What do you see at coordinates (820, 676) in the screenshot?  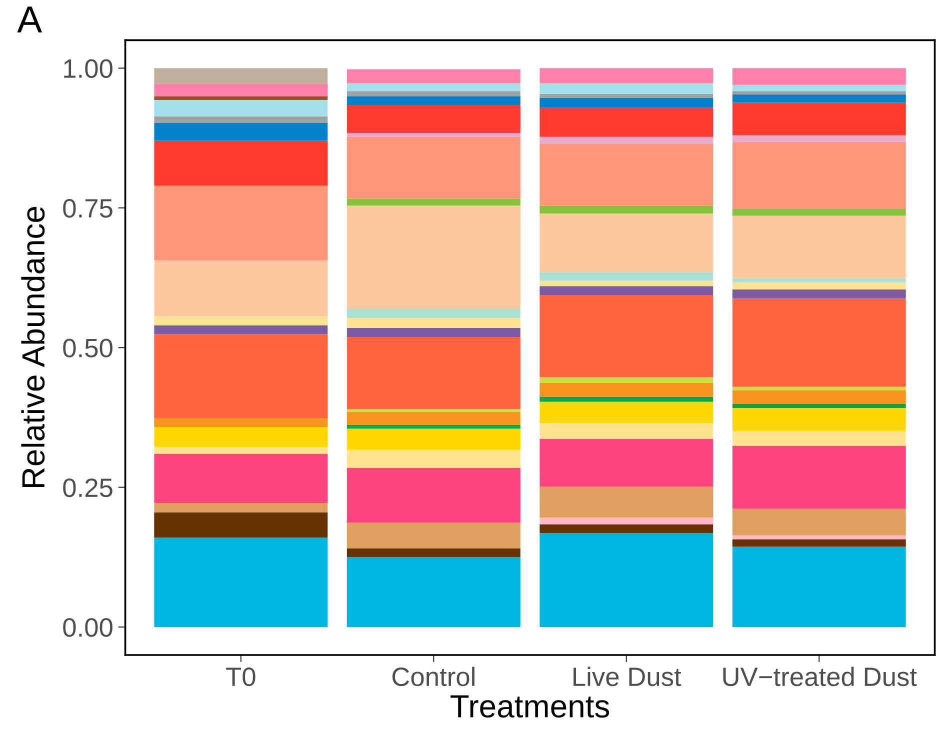 I see `x-tick-label: UV−treated Dust` at bounding box center [820, 676].